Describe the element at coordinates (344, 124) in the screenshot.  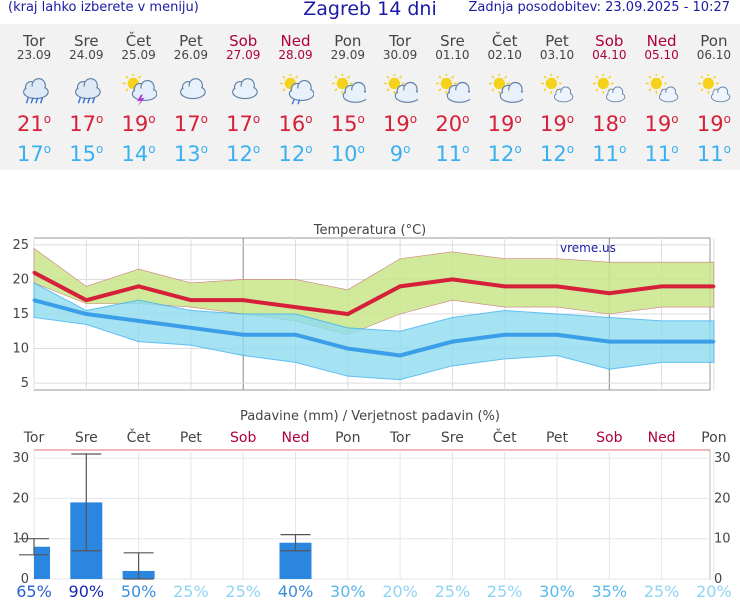
I see `temp-max-value: 15` at that location.